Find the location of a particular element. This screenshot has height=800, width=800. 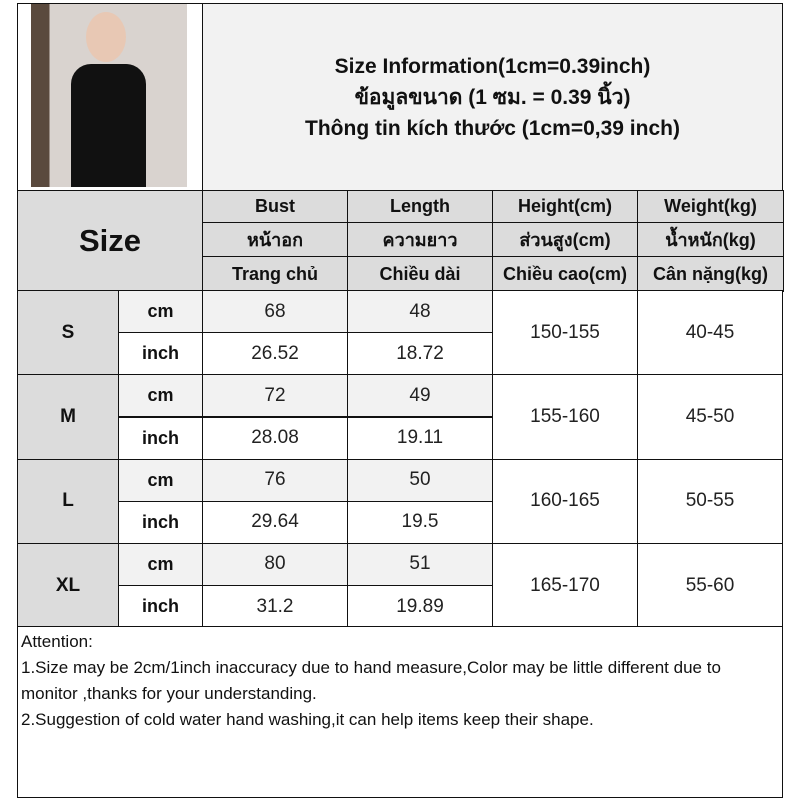

column-header-th: ส่วนสูง(cm) is located at coordinates (565, 239).